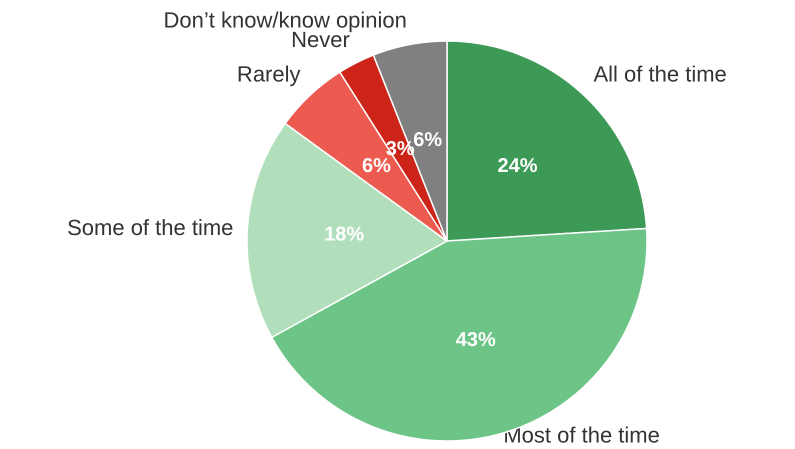 This screenshot has height=449, width=795. Describe the element at coordinates (476, 339) in the screenshot. I see `data-label: 43%` at that location.